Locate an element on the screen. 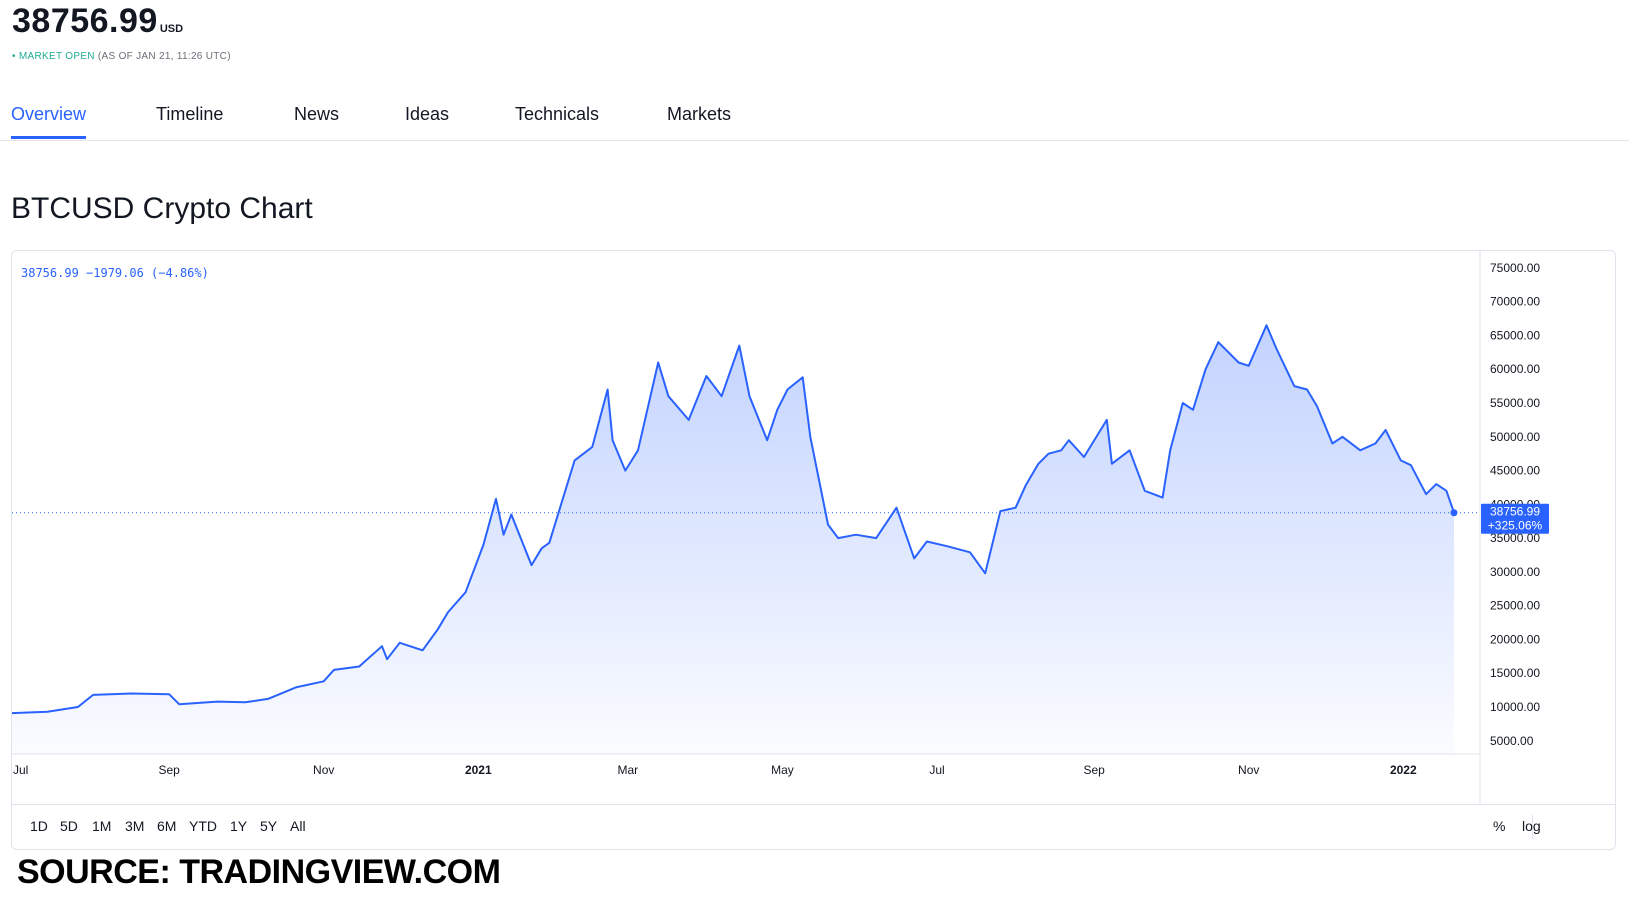  market-open-label: MARKET OPEN is located at coordinates (56, 56).